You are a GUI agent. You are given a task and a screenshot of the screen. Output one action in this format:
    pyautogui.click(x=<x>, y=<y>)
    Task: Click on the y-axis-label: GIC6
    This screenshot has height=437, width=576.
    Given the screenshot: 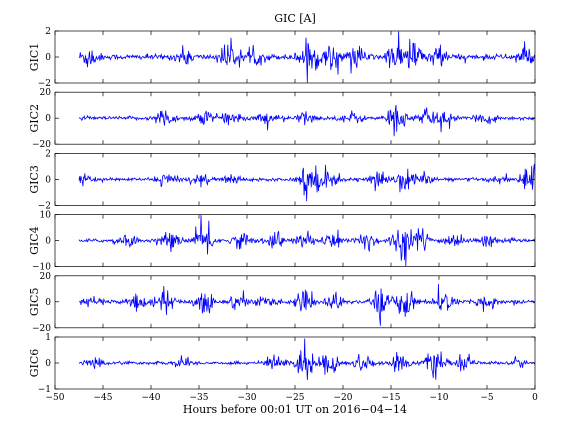 What is the action you would take?
    pyautogui.click(x=34, y=363)
    